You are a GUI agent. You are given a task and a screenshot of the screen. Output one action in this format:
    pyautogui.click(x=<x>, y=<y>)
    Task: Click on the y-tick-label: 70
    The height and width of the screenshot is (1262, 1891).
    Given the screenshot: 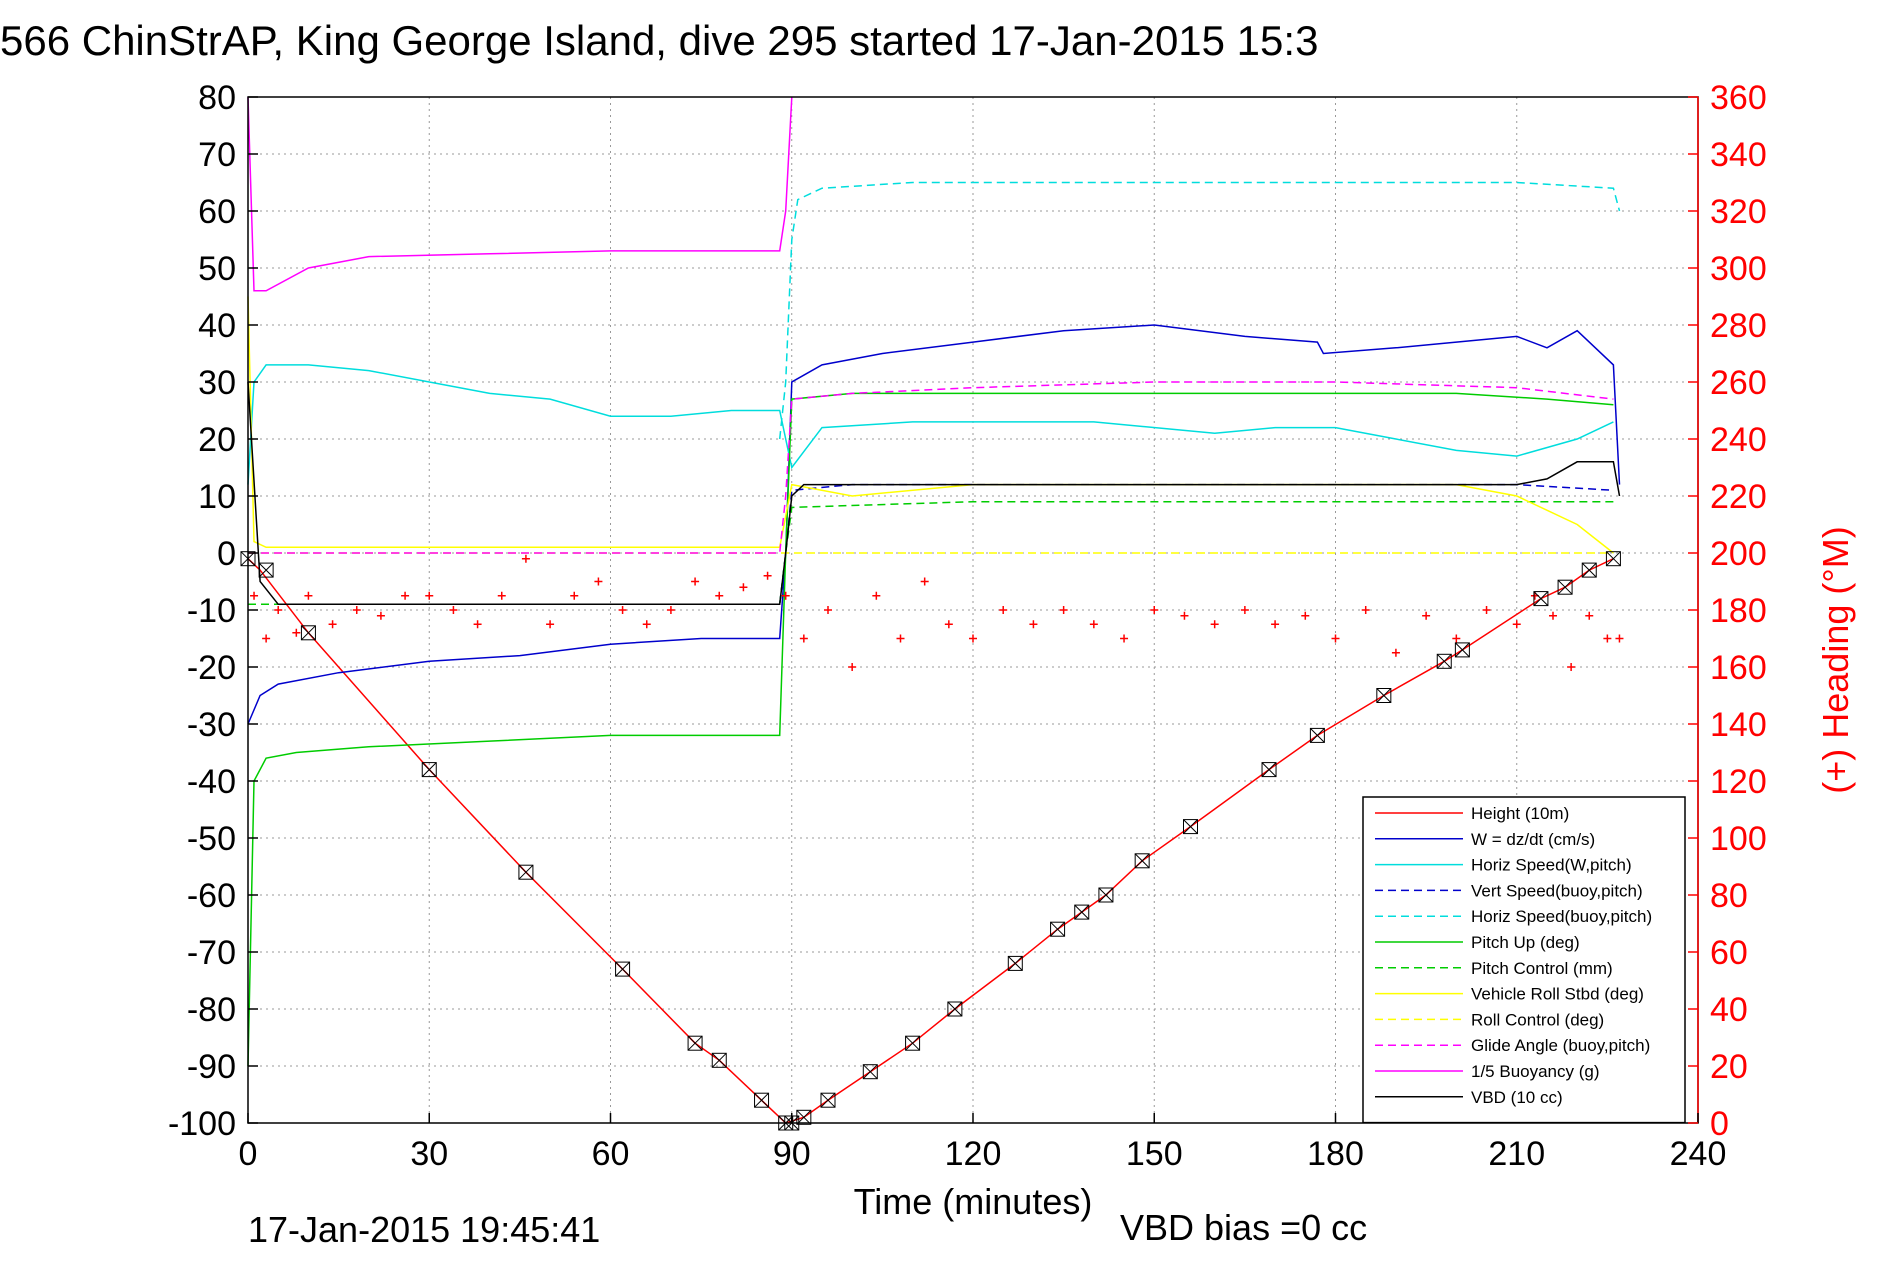 What is the action you would take?
    pyautogui.click(x=217, y=155)
    